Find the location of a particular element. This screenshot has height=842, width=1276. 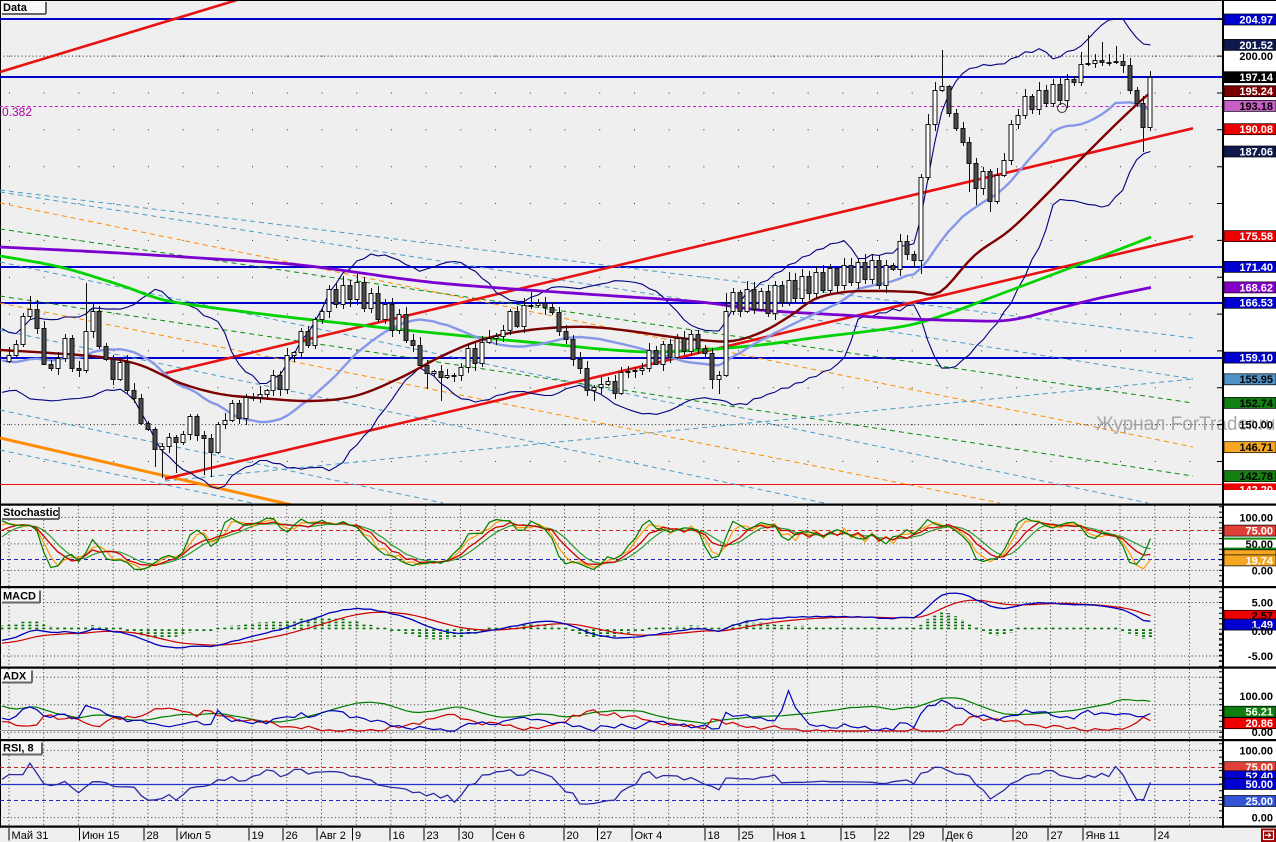

svg-text: 152.74 is located at coordinates (1256, 404).